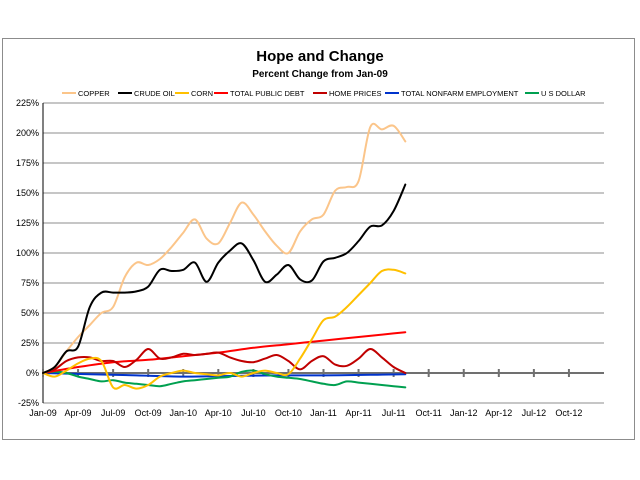 Image resolution: width=640 pixels, height=480 pixels. Describe the element at coordinates (27, 133) in the screenshot. I see `y-tick-label: 200%` at that location.